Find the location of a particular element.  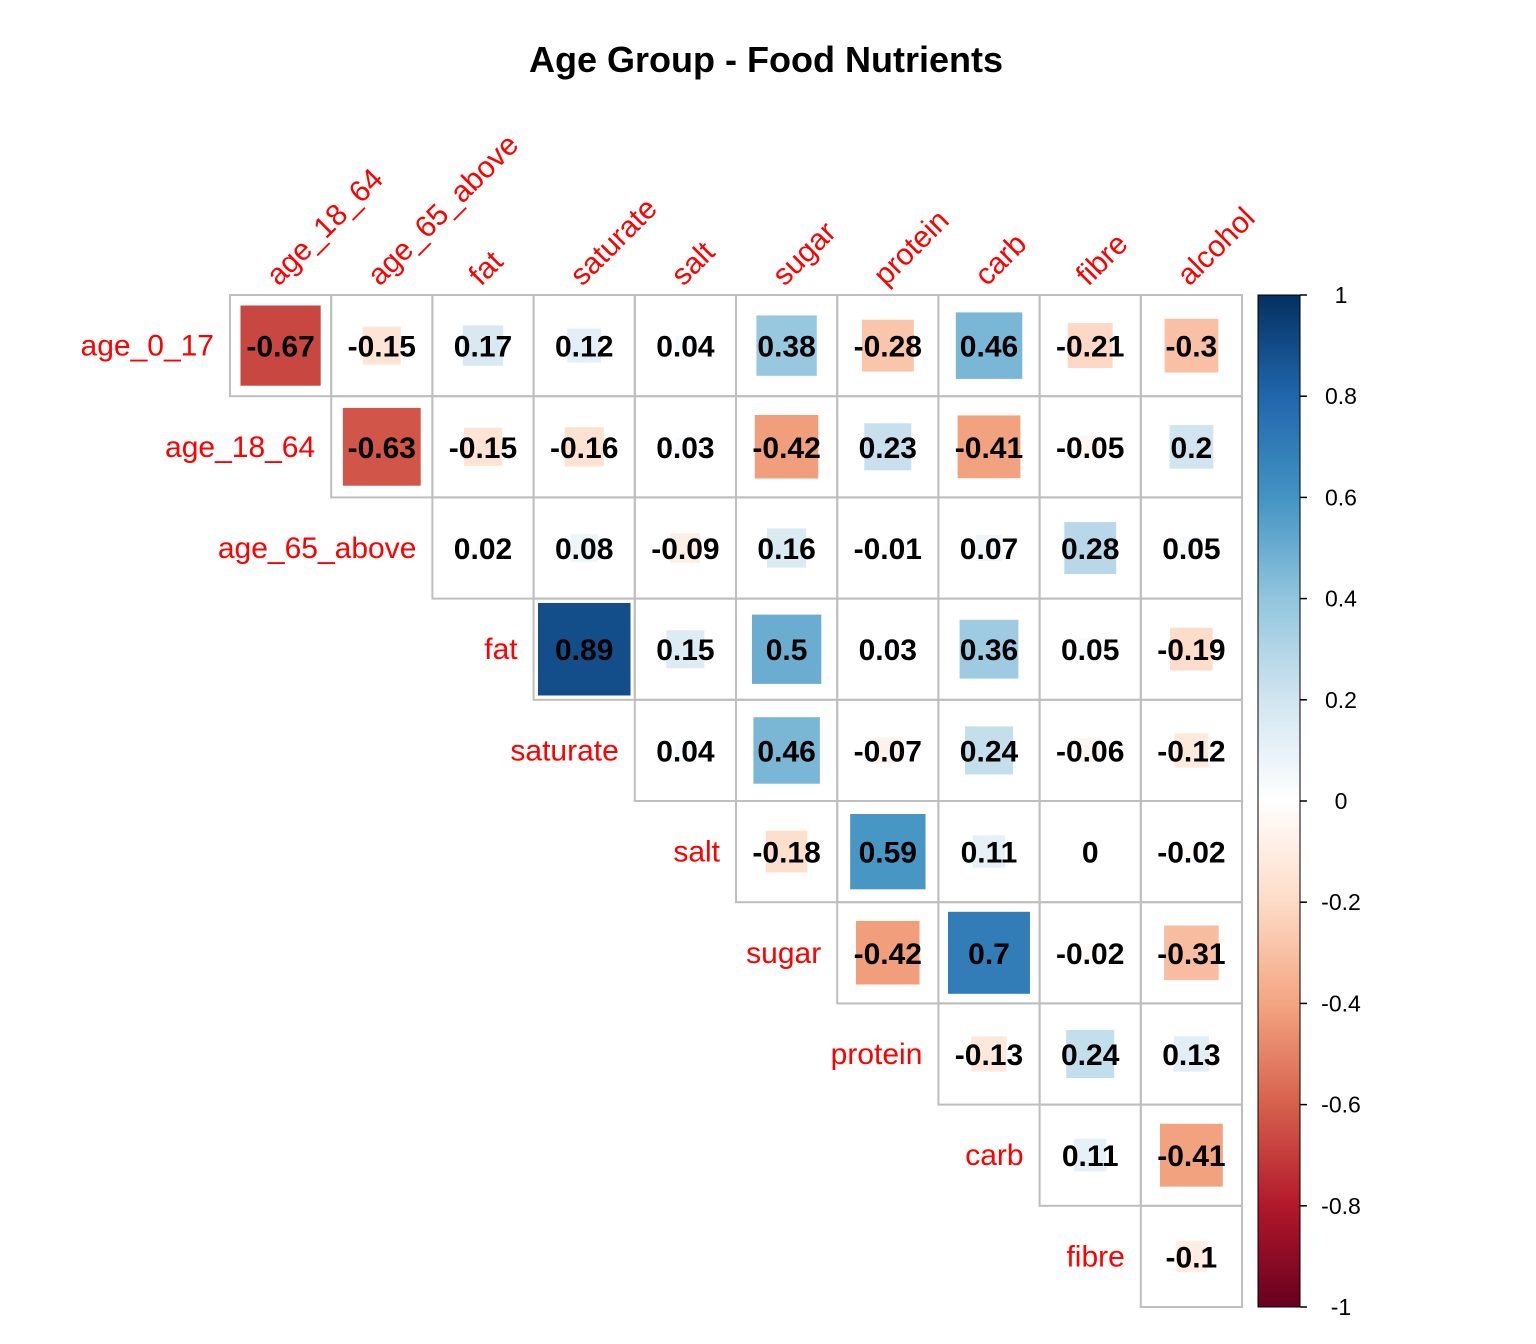

cell-square-carb-alcohol is located at coordinates (1191, 1155).